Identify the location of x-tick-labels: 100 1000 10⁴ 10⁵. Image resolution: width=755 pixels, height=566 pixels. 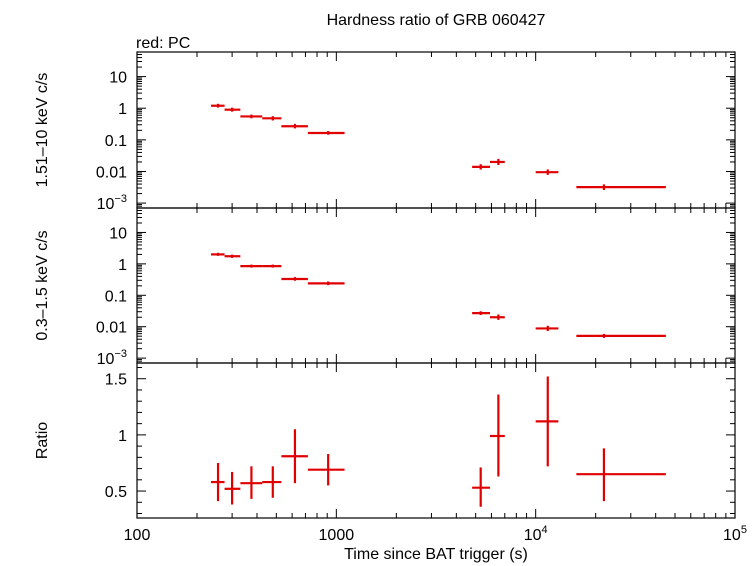
(435, 534).